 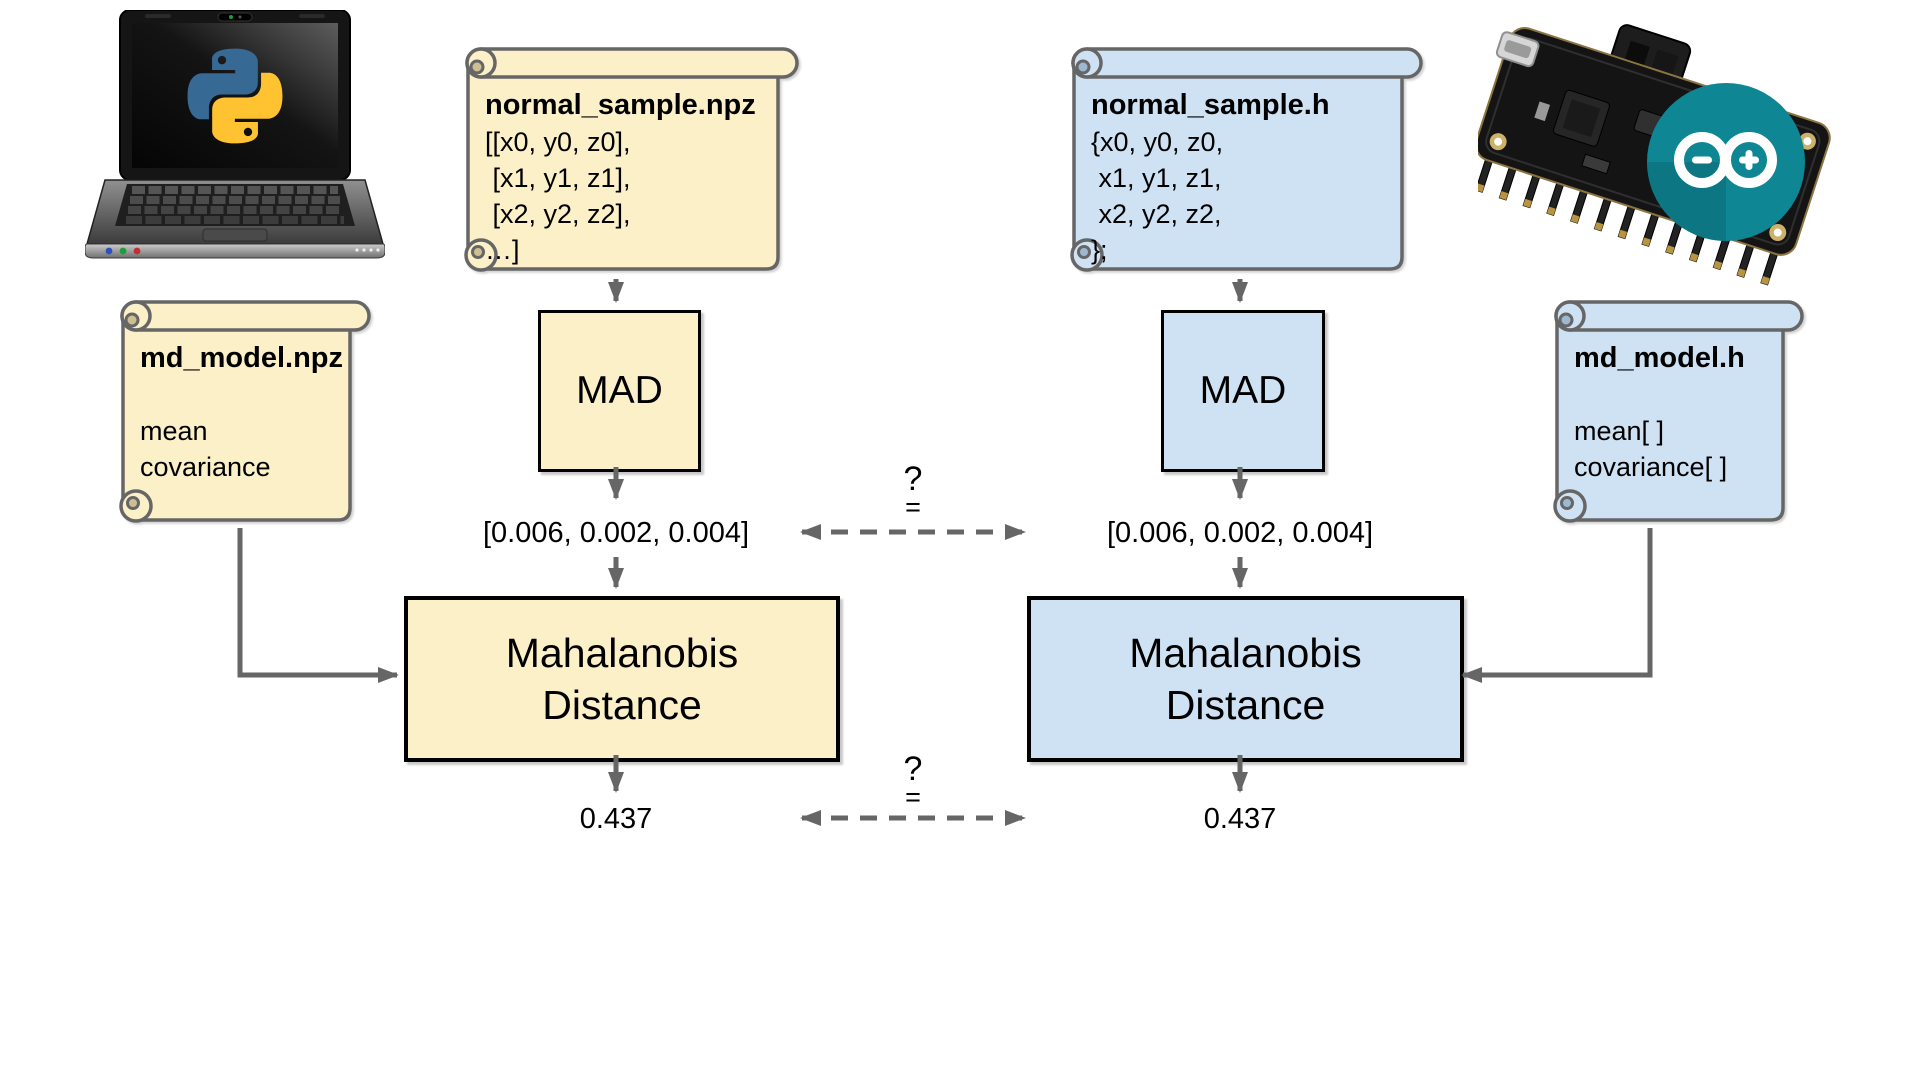 I want to click on scroll-note-md-model-h: md_model.h mean[ ] covariance[ ], so click(x=1679, y=413).